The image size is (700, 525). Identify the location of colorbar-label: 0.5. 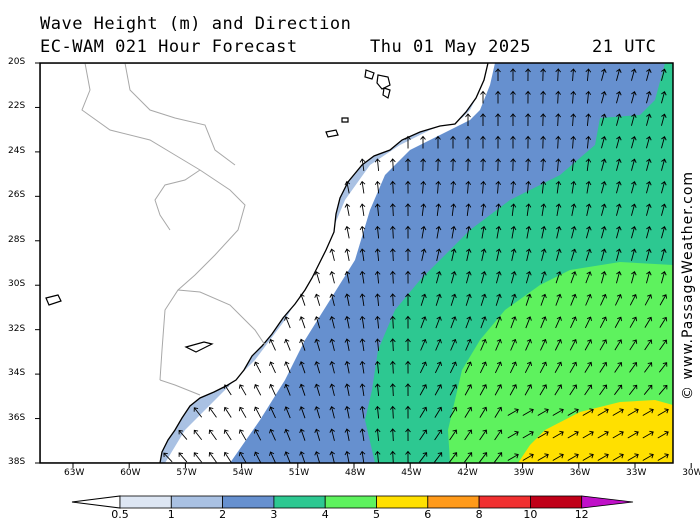
(120, 514).